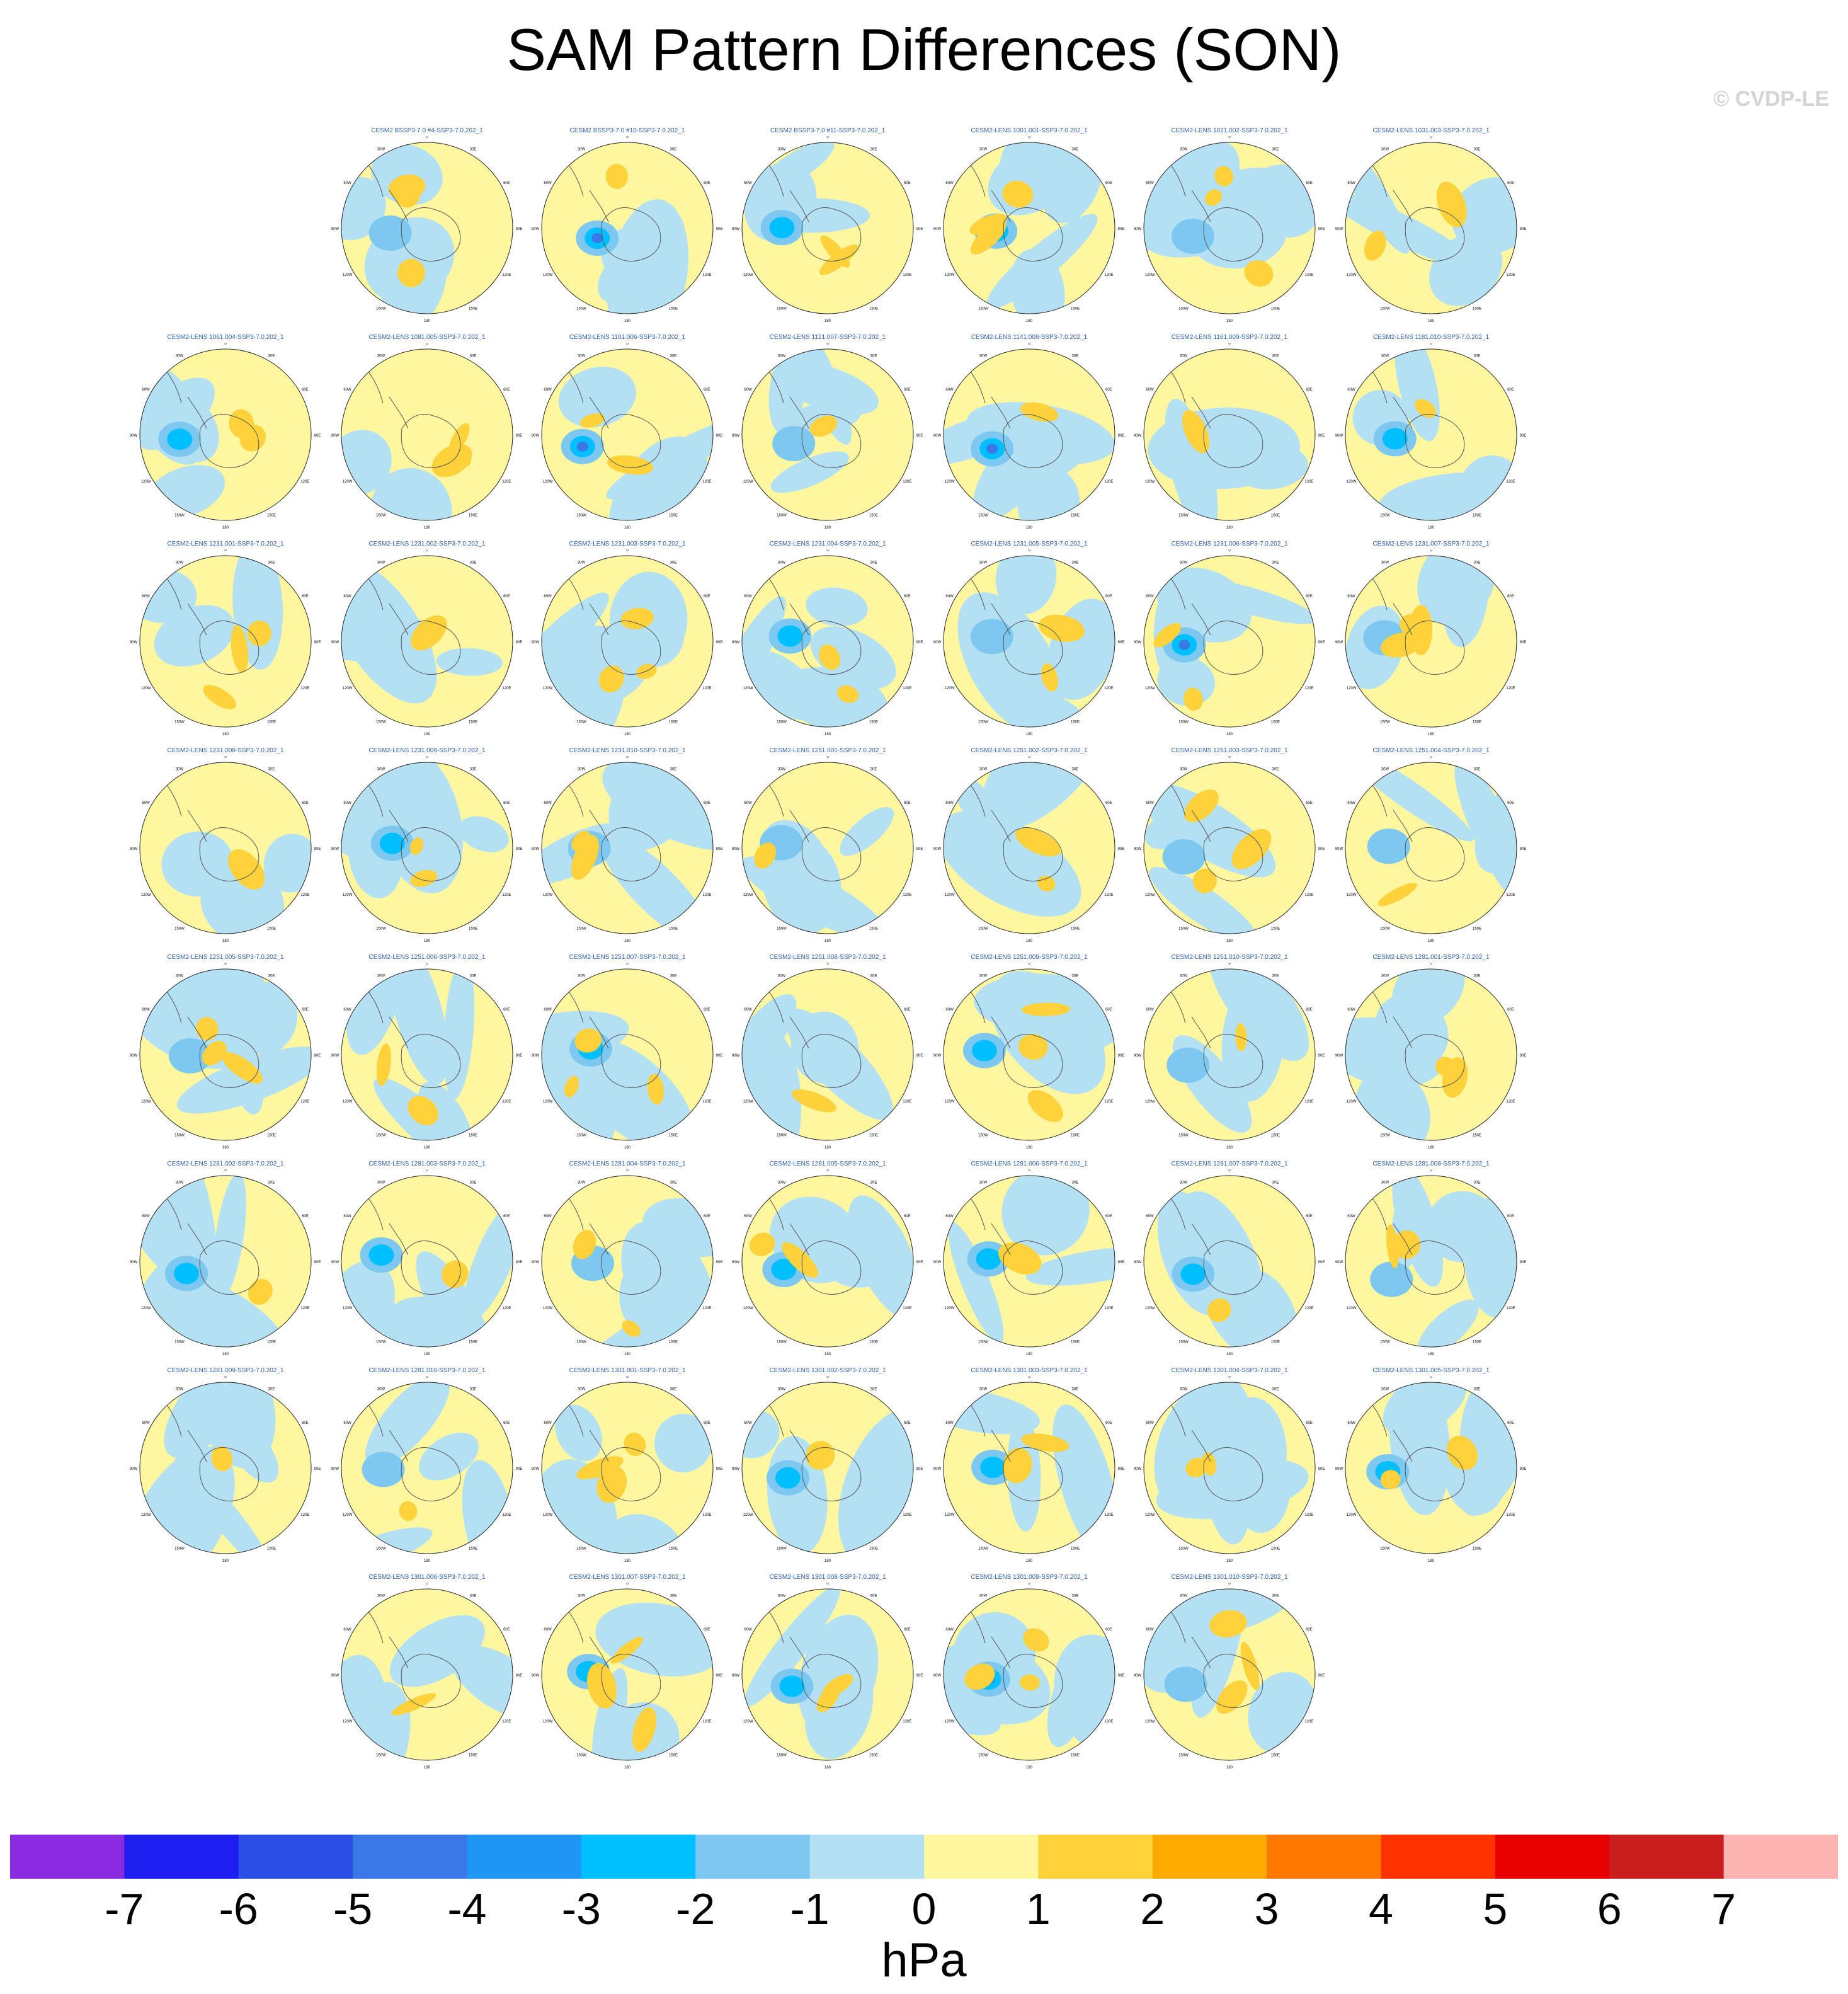 This screenshot has height=1994, width=1848. I want to click on panel-title: CESM2-LENS 1251.004-SSP3-7.0.202_1, so click(1431, 750).